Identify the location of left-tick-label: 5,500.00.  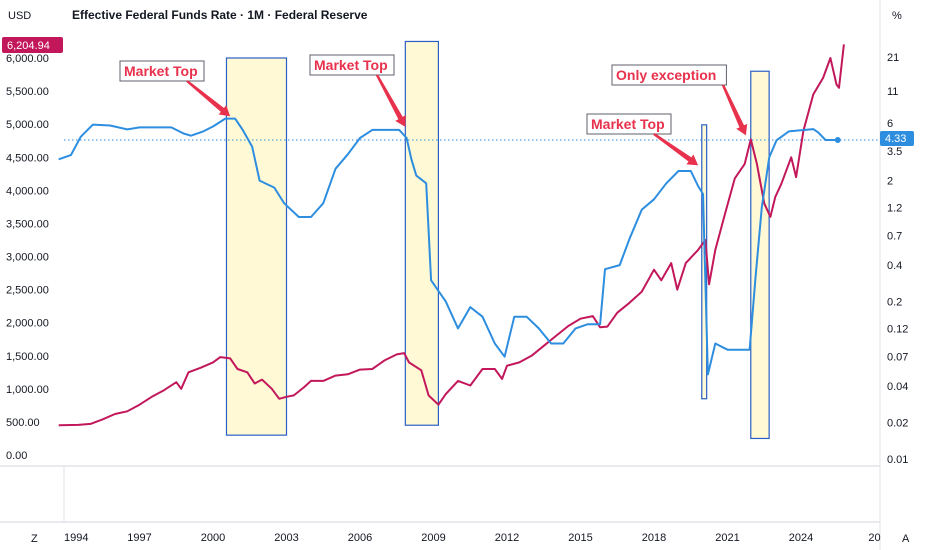
(27, 92).